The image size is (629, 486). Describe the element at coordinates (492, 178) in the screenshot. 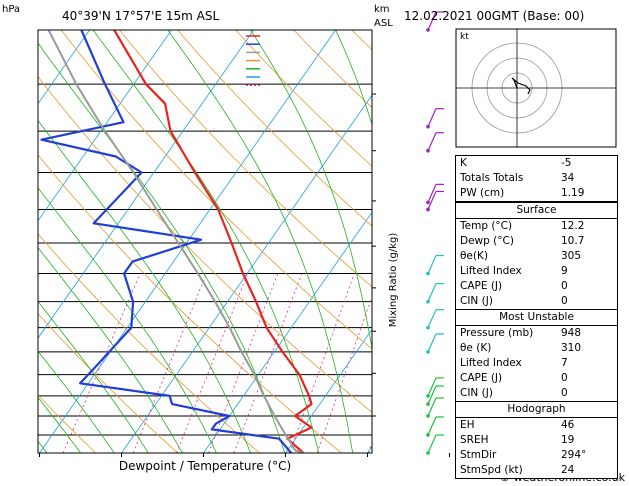

I see `stat-label: Totals Totals` at that location.